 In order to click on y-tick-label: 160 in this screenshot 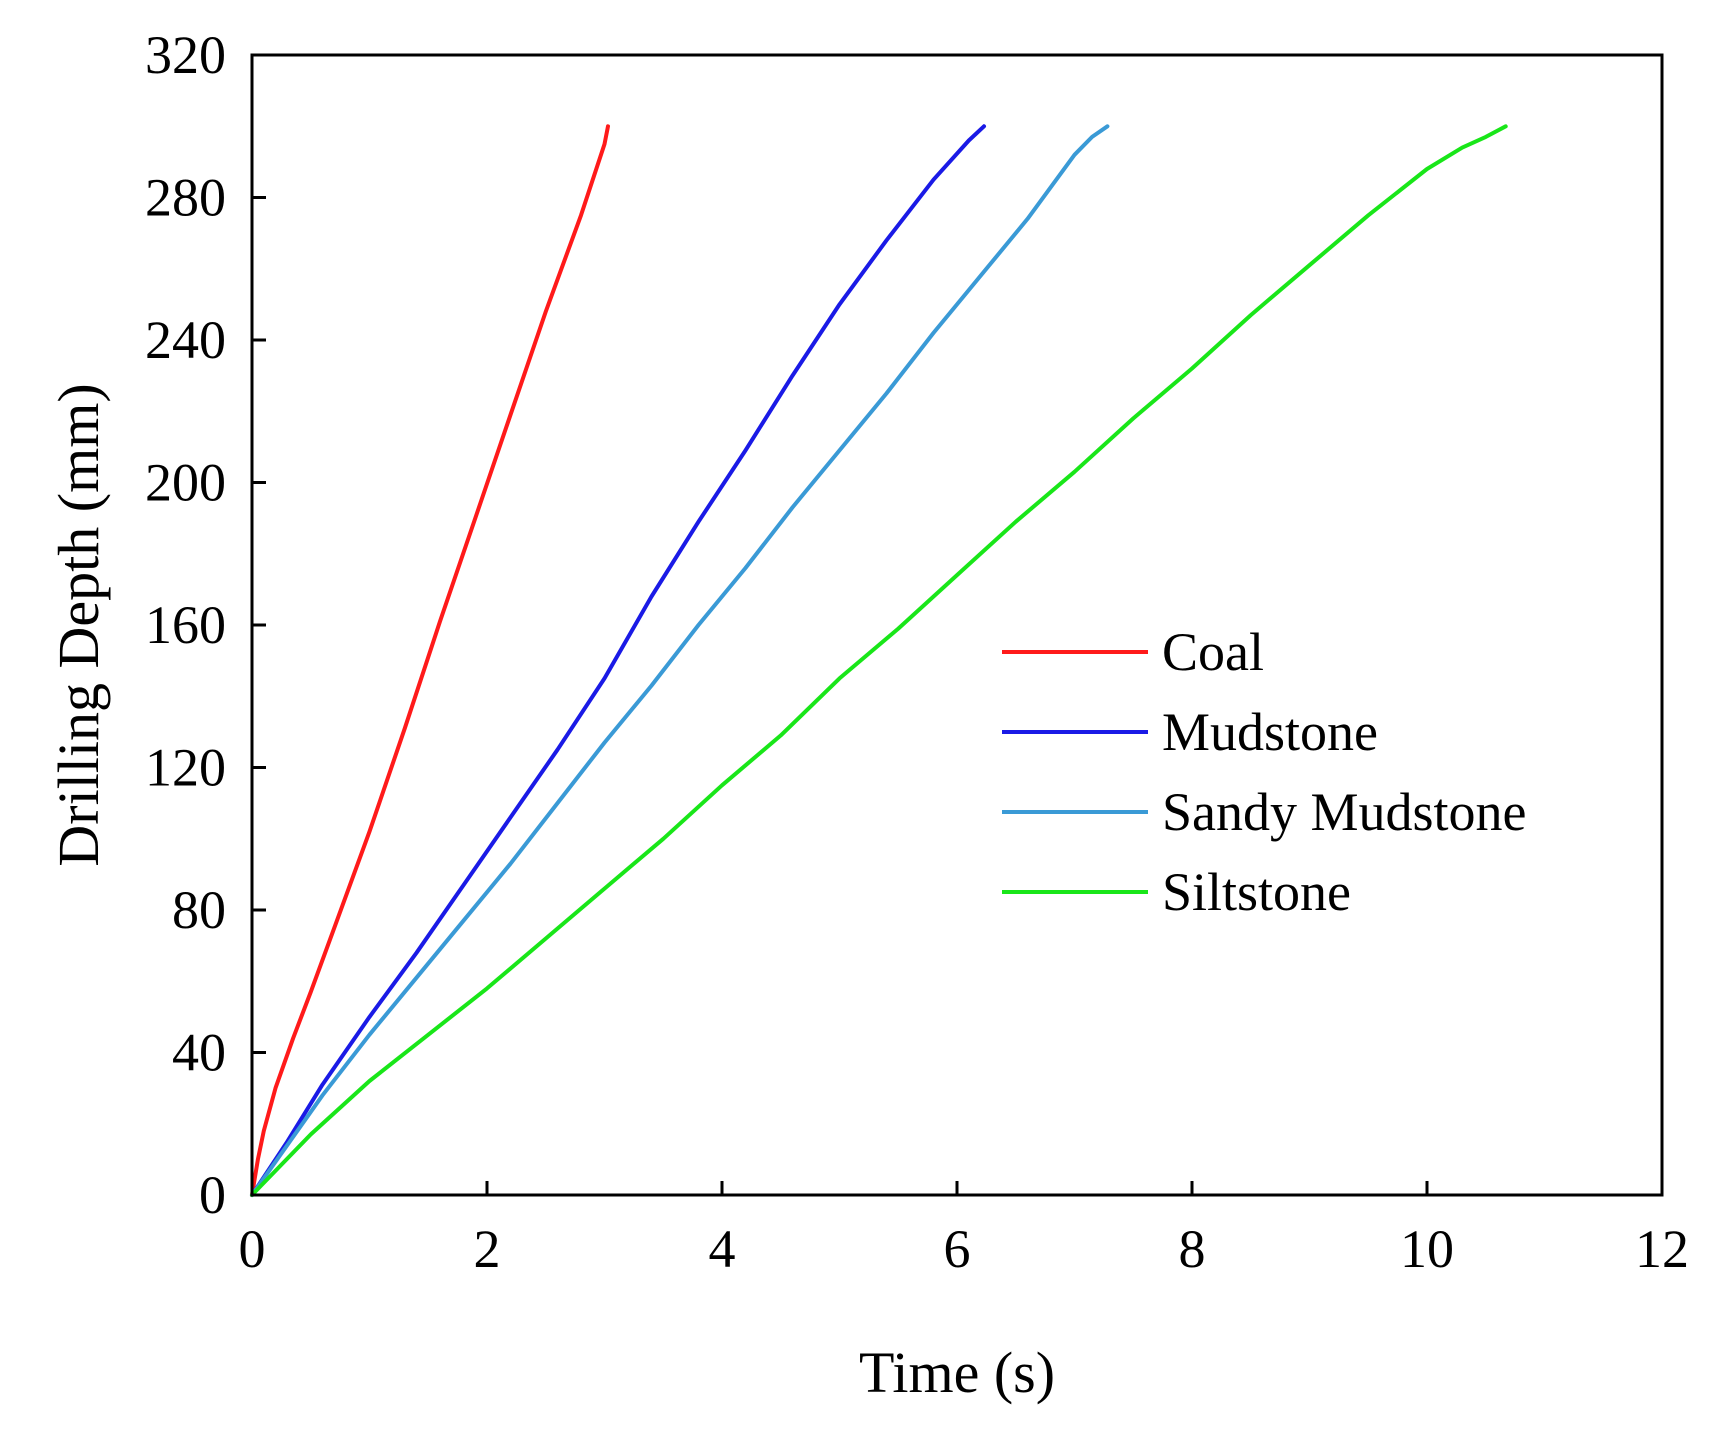, I will do `click(185, 625)`.